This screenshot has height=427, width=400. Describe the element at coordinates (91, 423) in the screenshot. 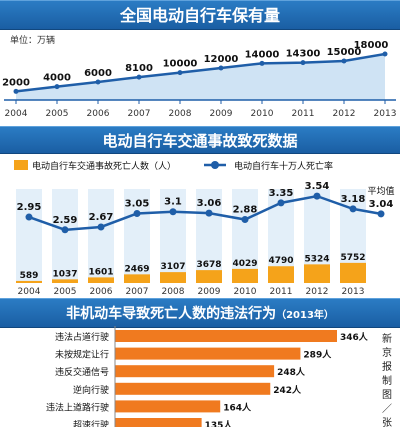

I see `violation-label: 超速行驶` at that location.